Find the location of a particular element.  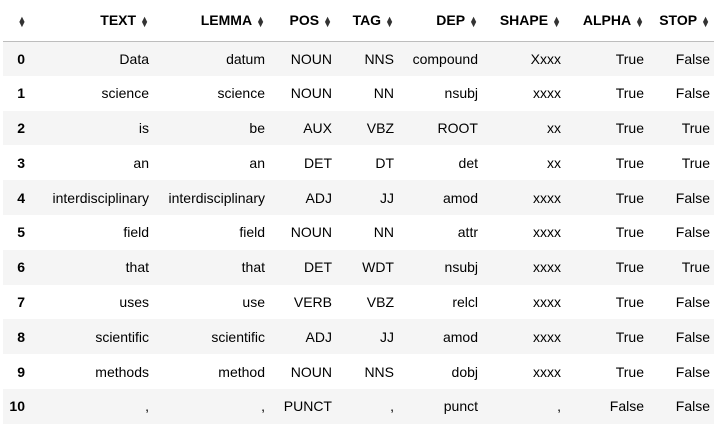

cell-pos: PUNCT is located at coordinates (307, 406).